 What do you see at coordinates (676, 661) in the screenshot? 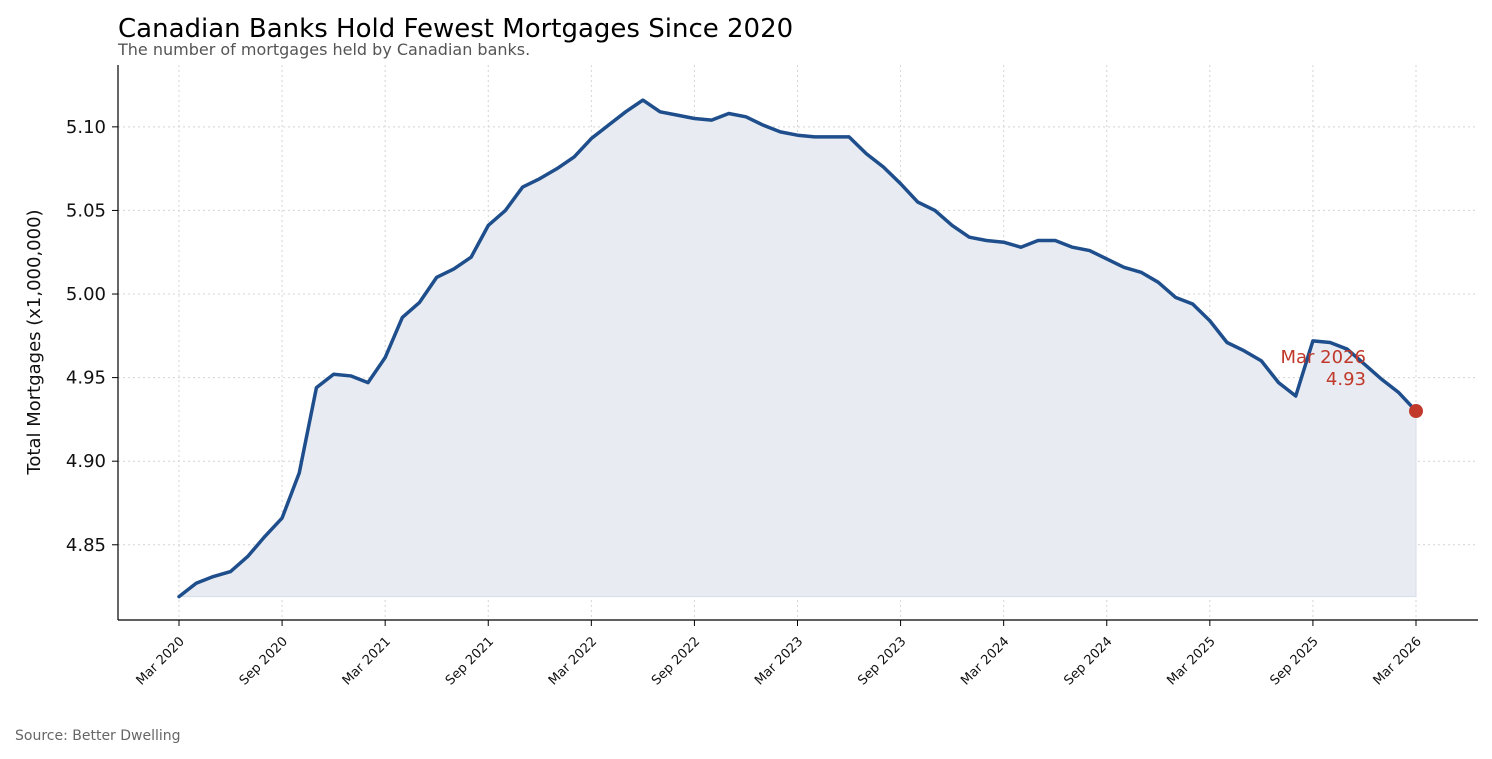
I see `x-tick-label: Sep 2022` at bounding box center [676, 661].